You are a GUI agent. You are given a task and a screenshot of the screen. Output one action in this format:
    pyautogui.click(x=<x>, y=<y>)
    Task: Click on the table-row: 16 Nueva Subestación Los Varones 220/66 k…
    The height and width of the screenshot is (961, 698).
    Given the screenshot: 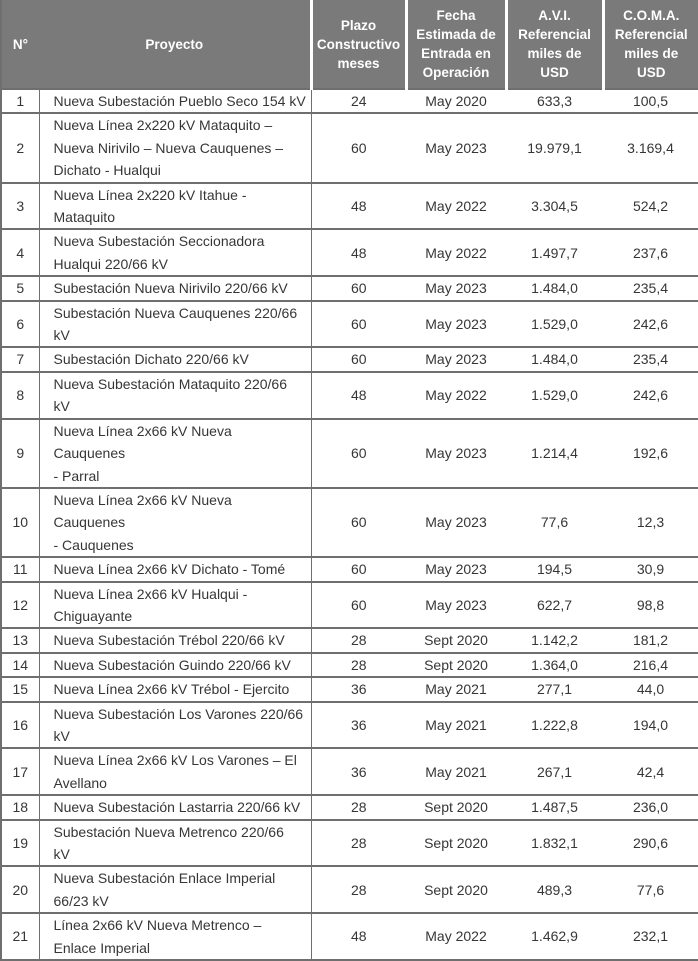 What is the action you would take?
    pyautogui.click(x=349, y=725)
    